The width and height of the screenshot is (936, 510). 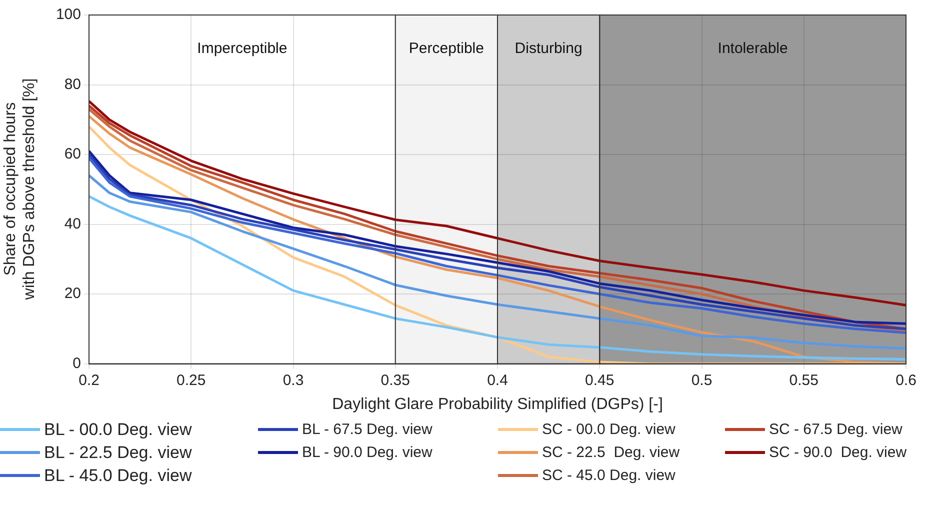 What do you see at coordinates (803, 380) in the screenshot?
I see `x-tick-label: 0.55` at bounding box center [803, 380].